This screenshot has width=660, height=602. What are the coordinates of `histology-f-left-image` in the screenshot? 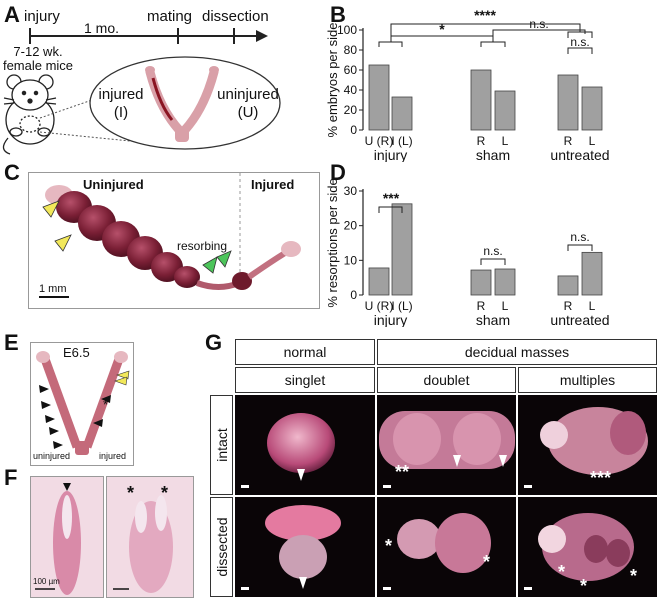 It's located at (58, 539).